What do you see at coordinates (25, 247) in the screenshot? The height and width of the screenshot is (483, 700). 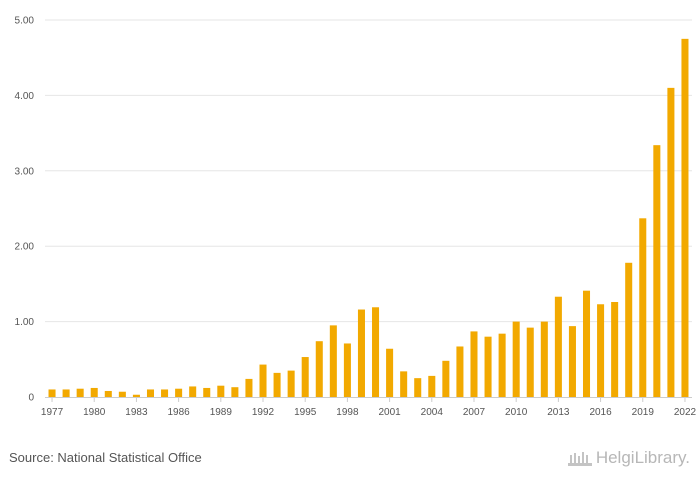 I see `y-tick-label: 2.00` at bounding box center [25, 247].